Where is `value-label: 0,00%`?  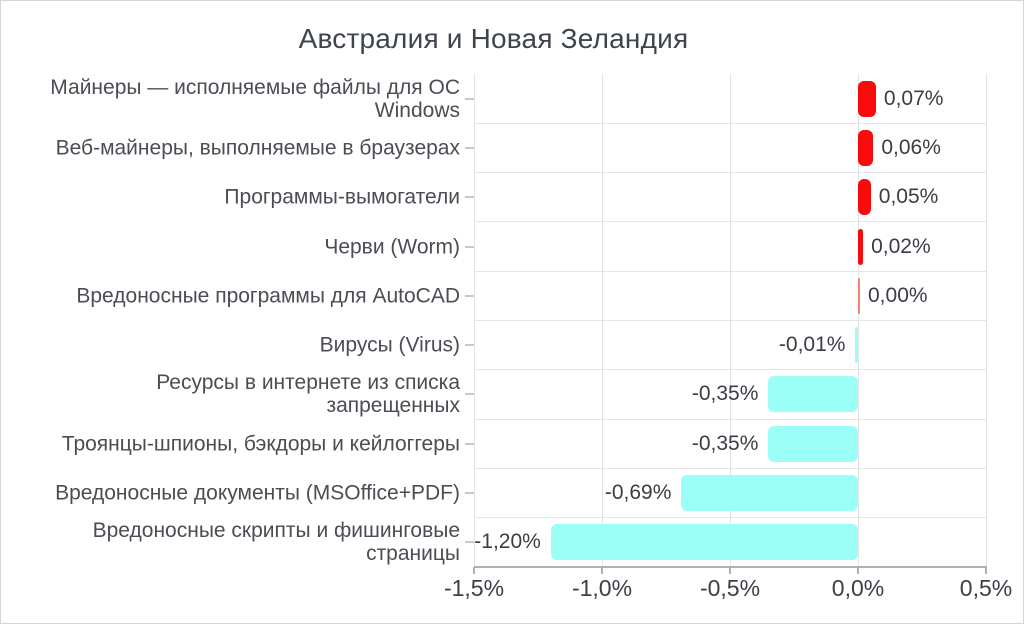
value-label: 0,00% is located at coordinates (898, 295).